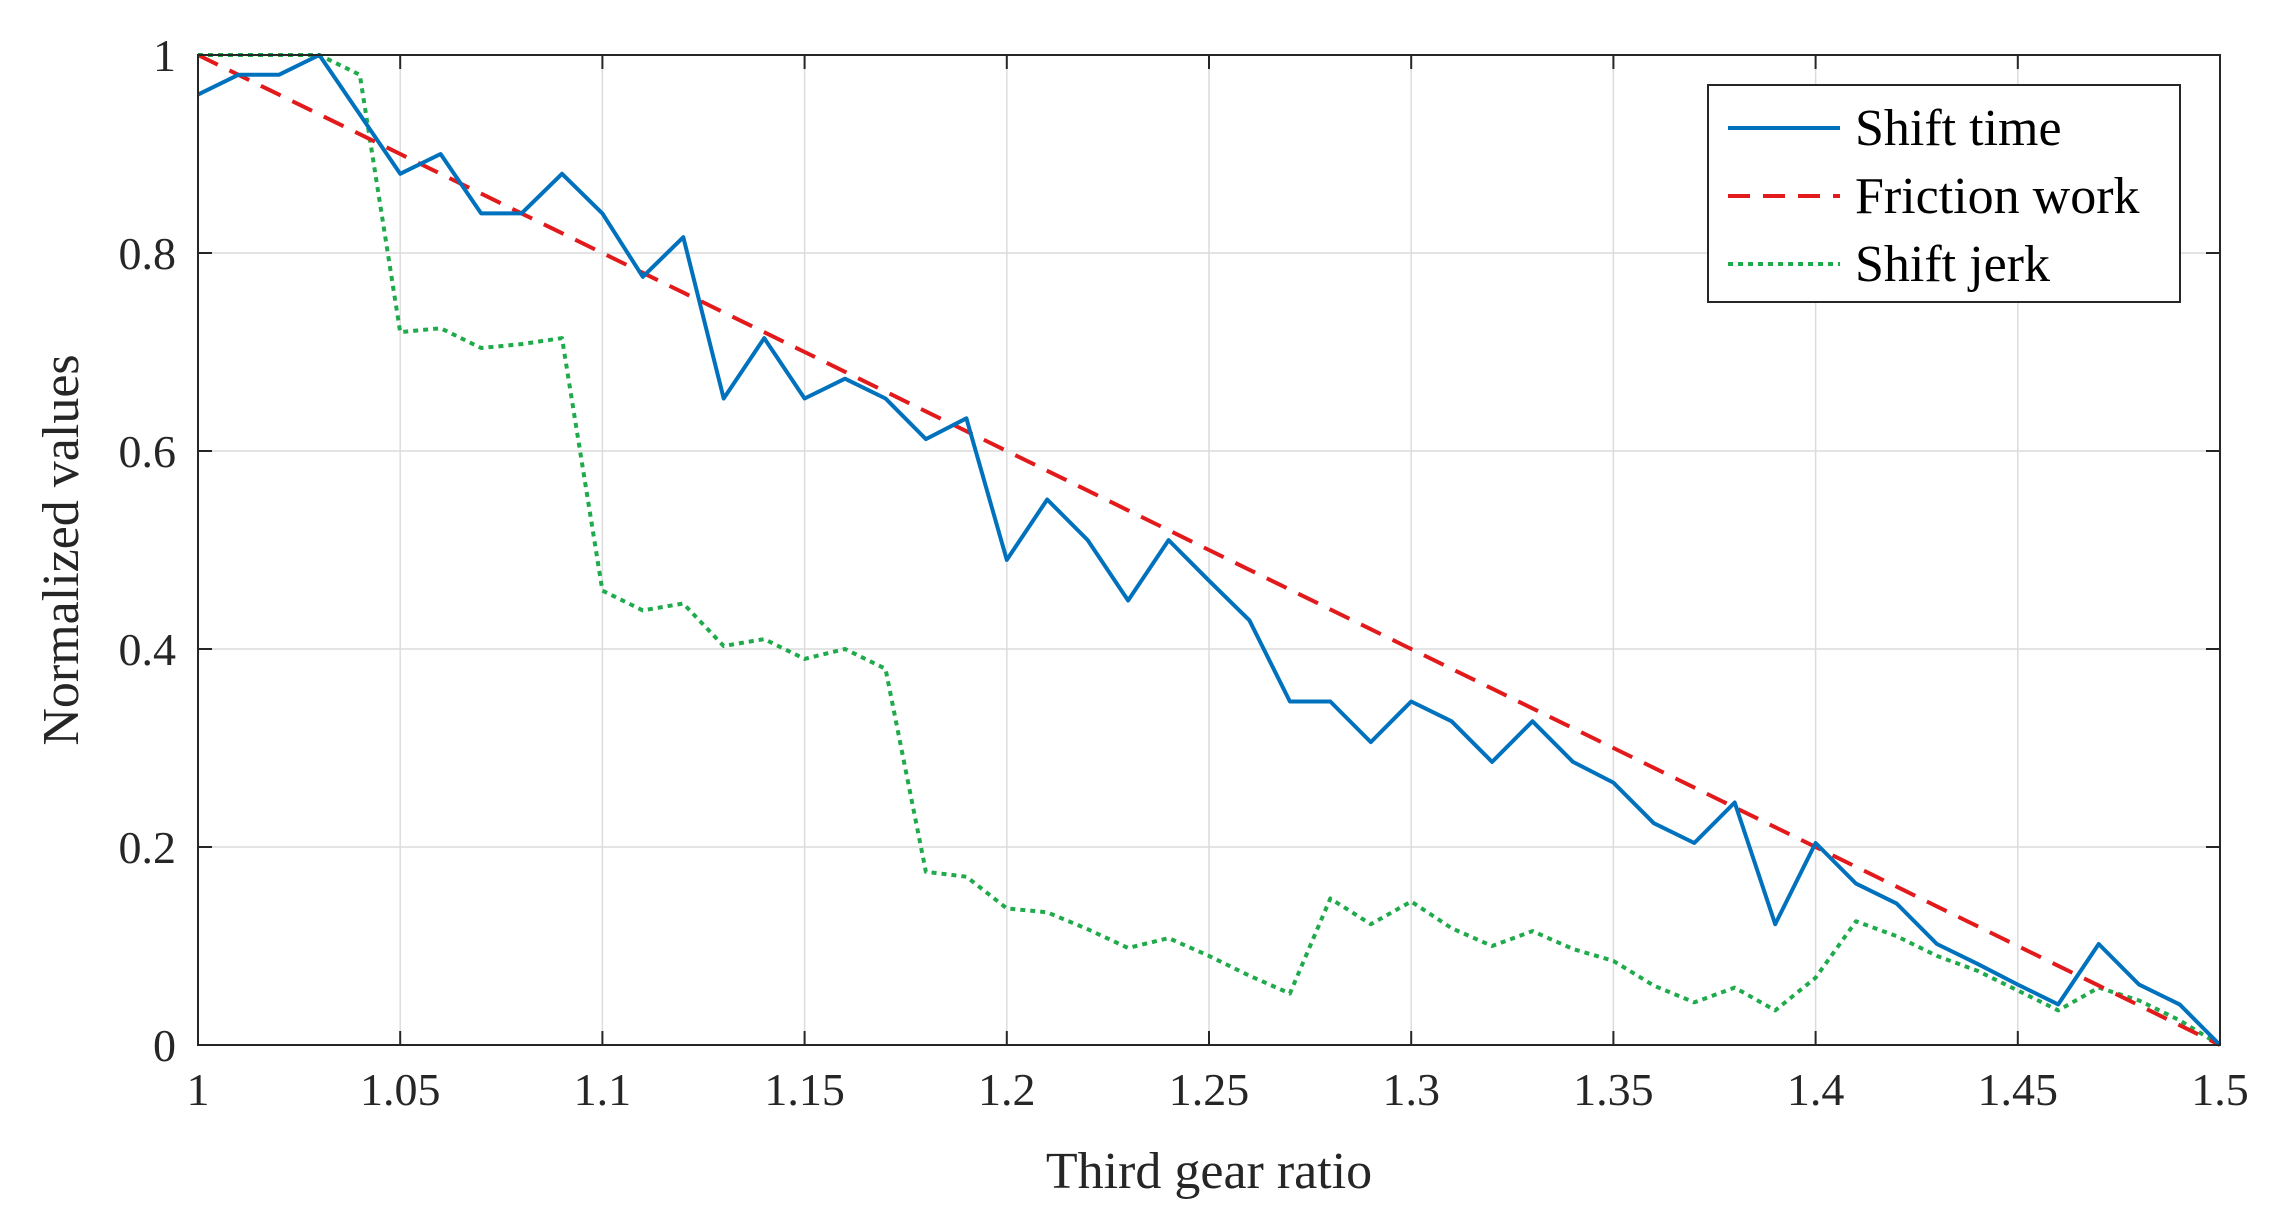  I want to click on y-tick-label: 0.8, so click(148, 253).